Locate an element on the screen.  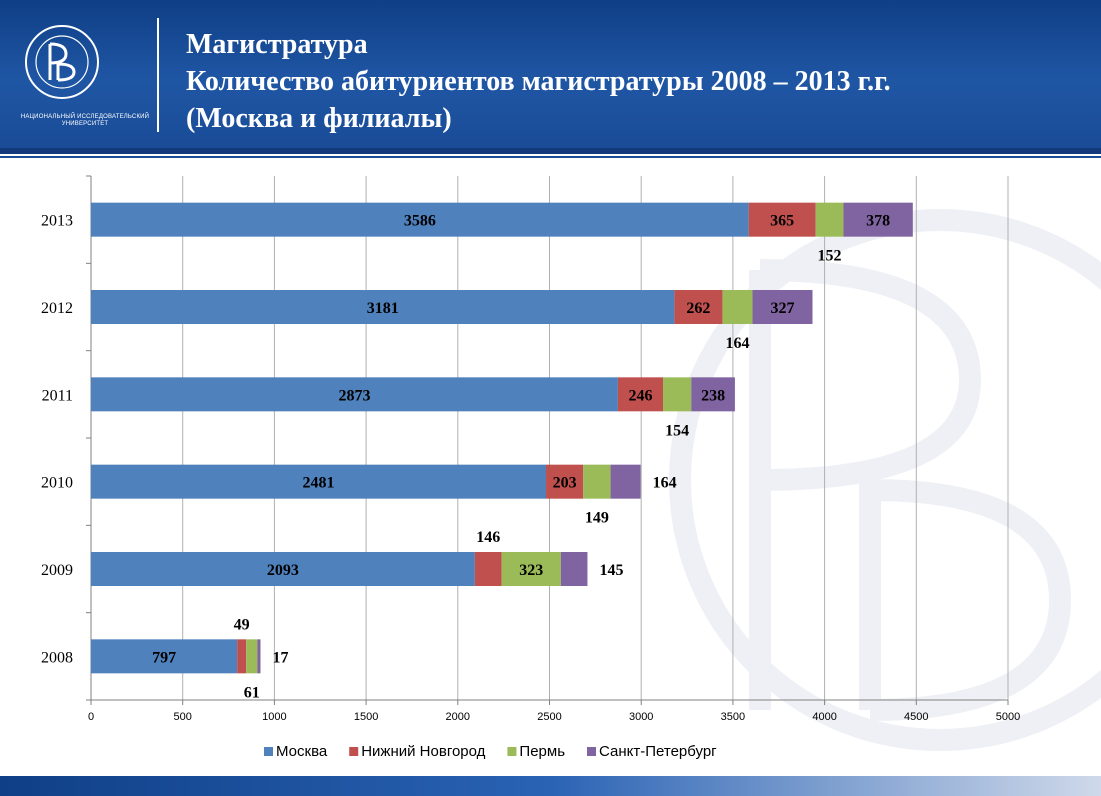
bar-value-label: 2873 is located at coordinates (354, 395).